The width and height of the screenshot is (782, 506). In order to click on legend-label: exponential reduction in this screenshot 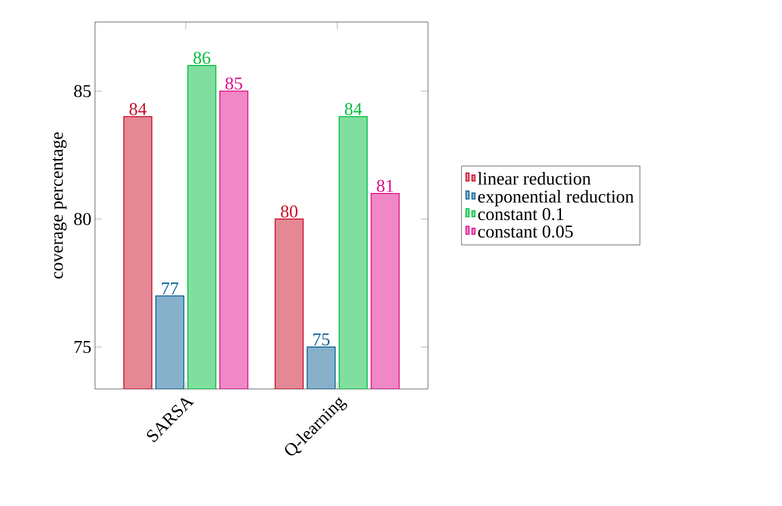, I will do `click(556, 198)`.